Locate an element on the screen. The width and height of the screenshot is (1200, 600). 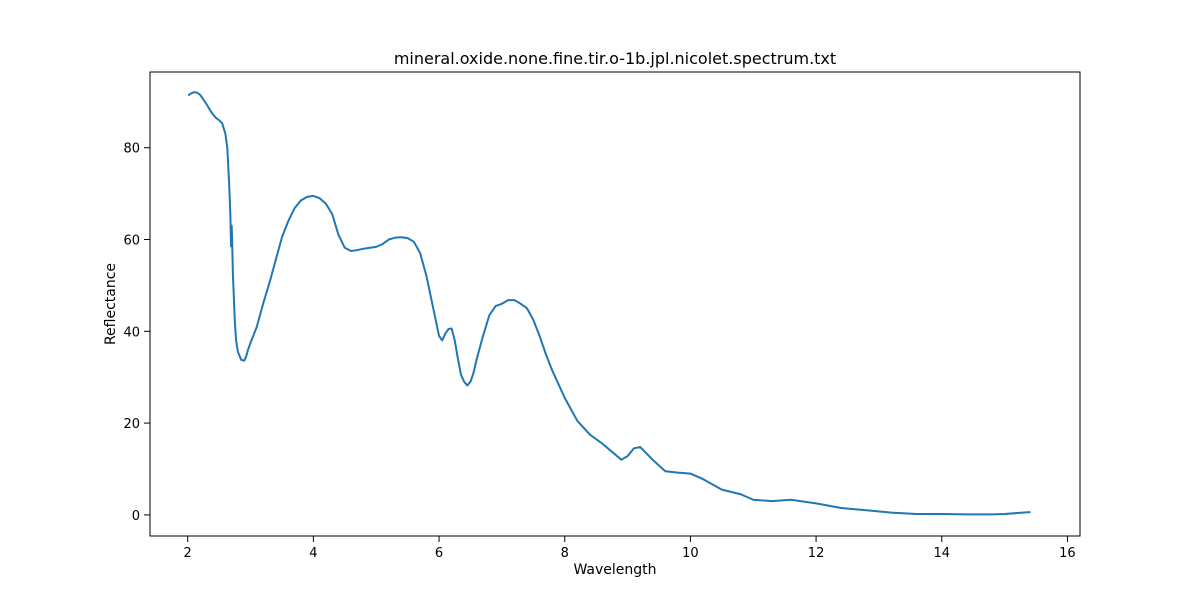
y-tick-label: 20 is located at coordinates (131, 424).